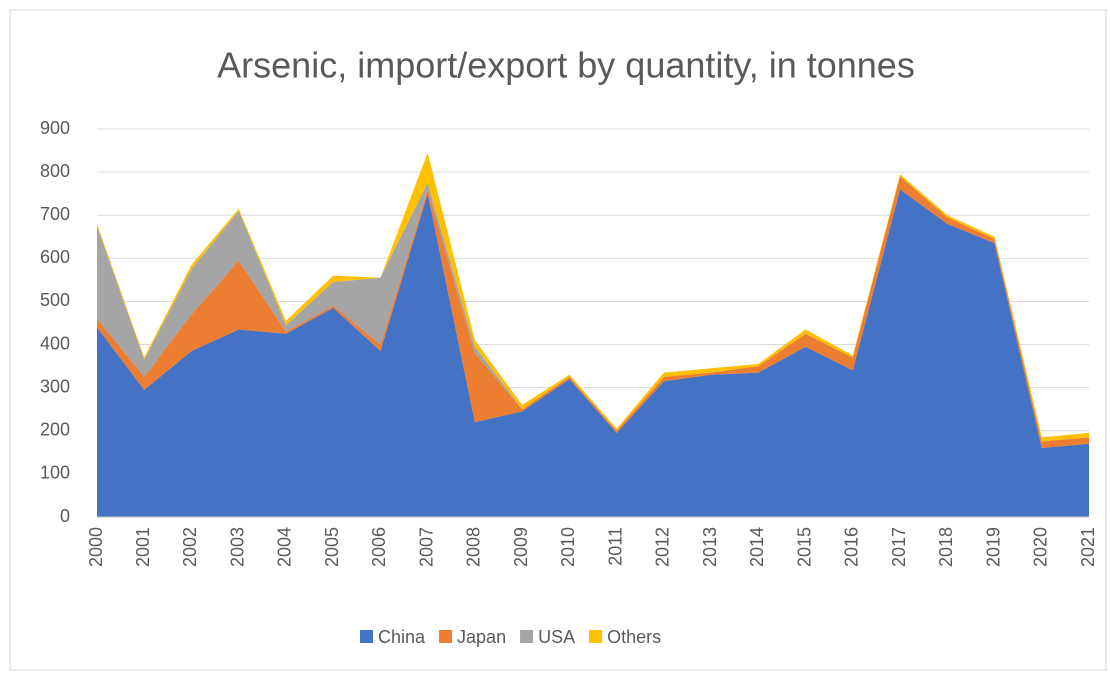 This screenshot has width=1110, height=675. What do you see at coordinates (521, 547) in the screenshot?
I see `x-tick-label: 2009` at bounding box center [521, 547].